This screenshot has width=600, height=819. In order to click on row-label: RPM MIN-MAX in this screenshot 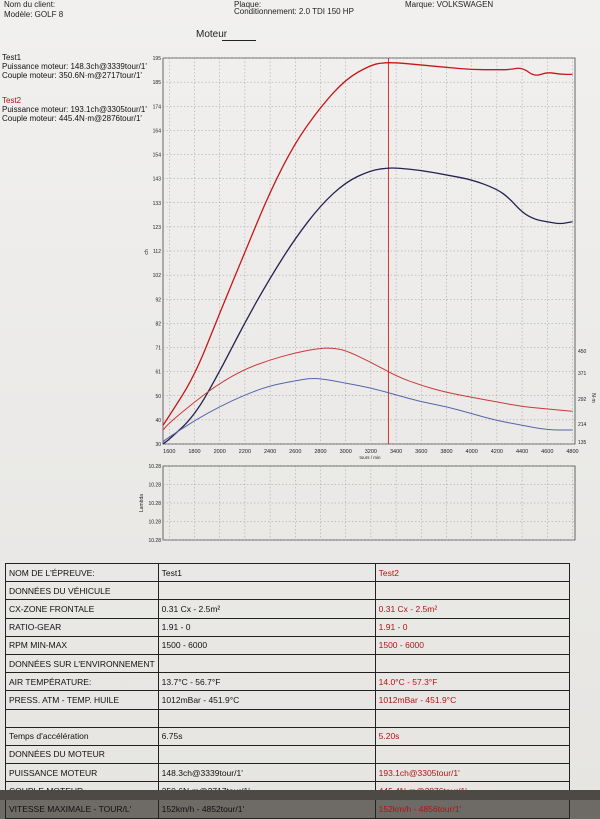, I will do `click(82, 645)`.